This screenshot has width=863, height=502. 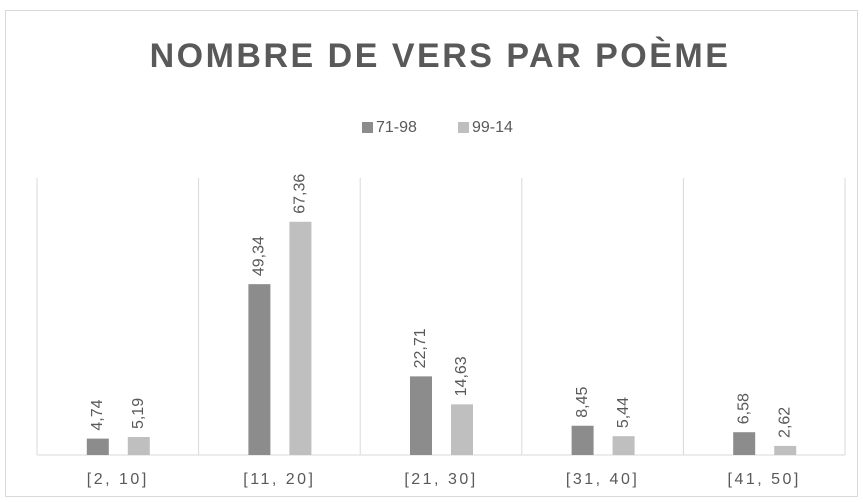 I want to click on legend-label: 99-14, so click(x=492, y=127).